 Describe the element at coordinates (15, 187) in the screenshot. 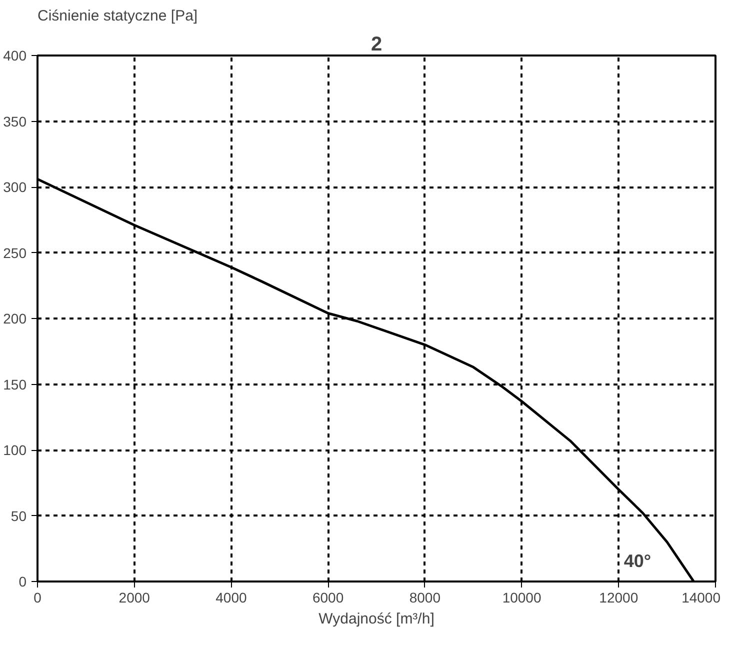

I see `y-tick-label: 300` at that location.